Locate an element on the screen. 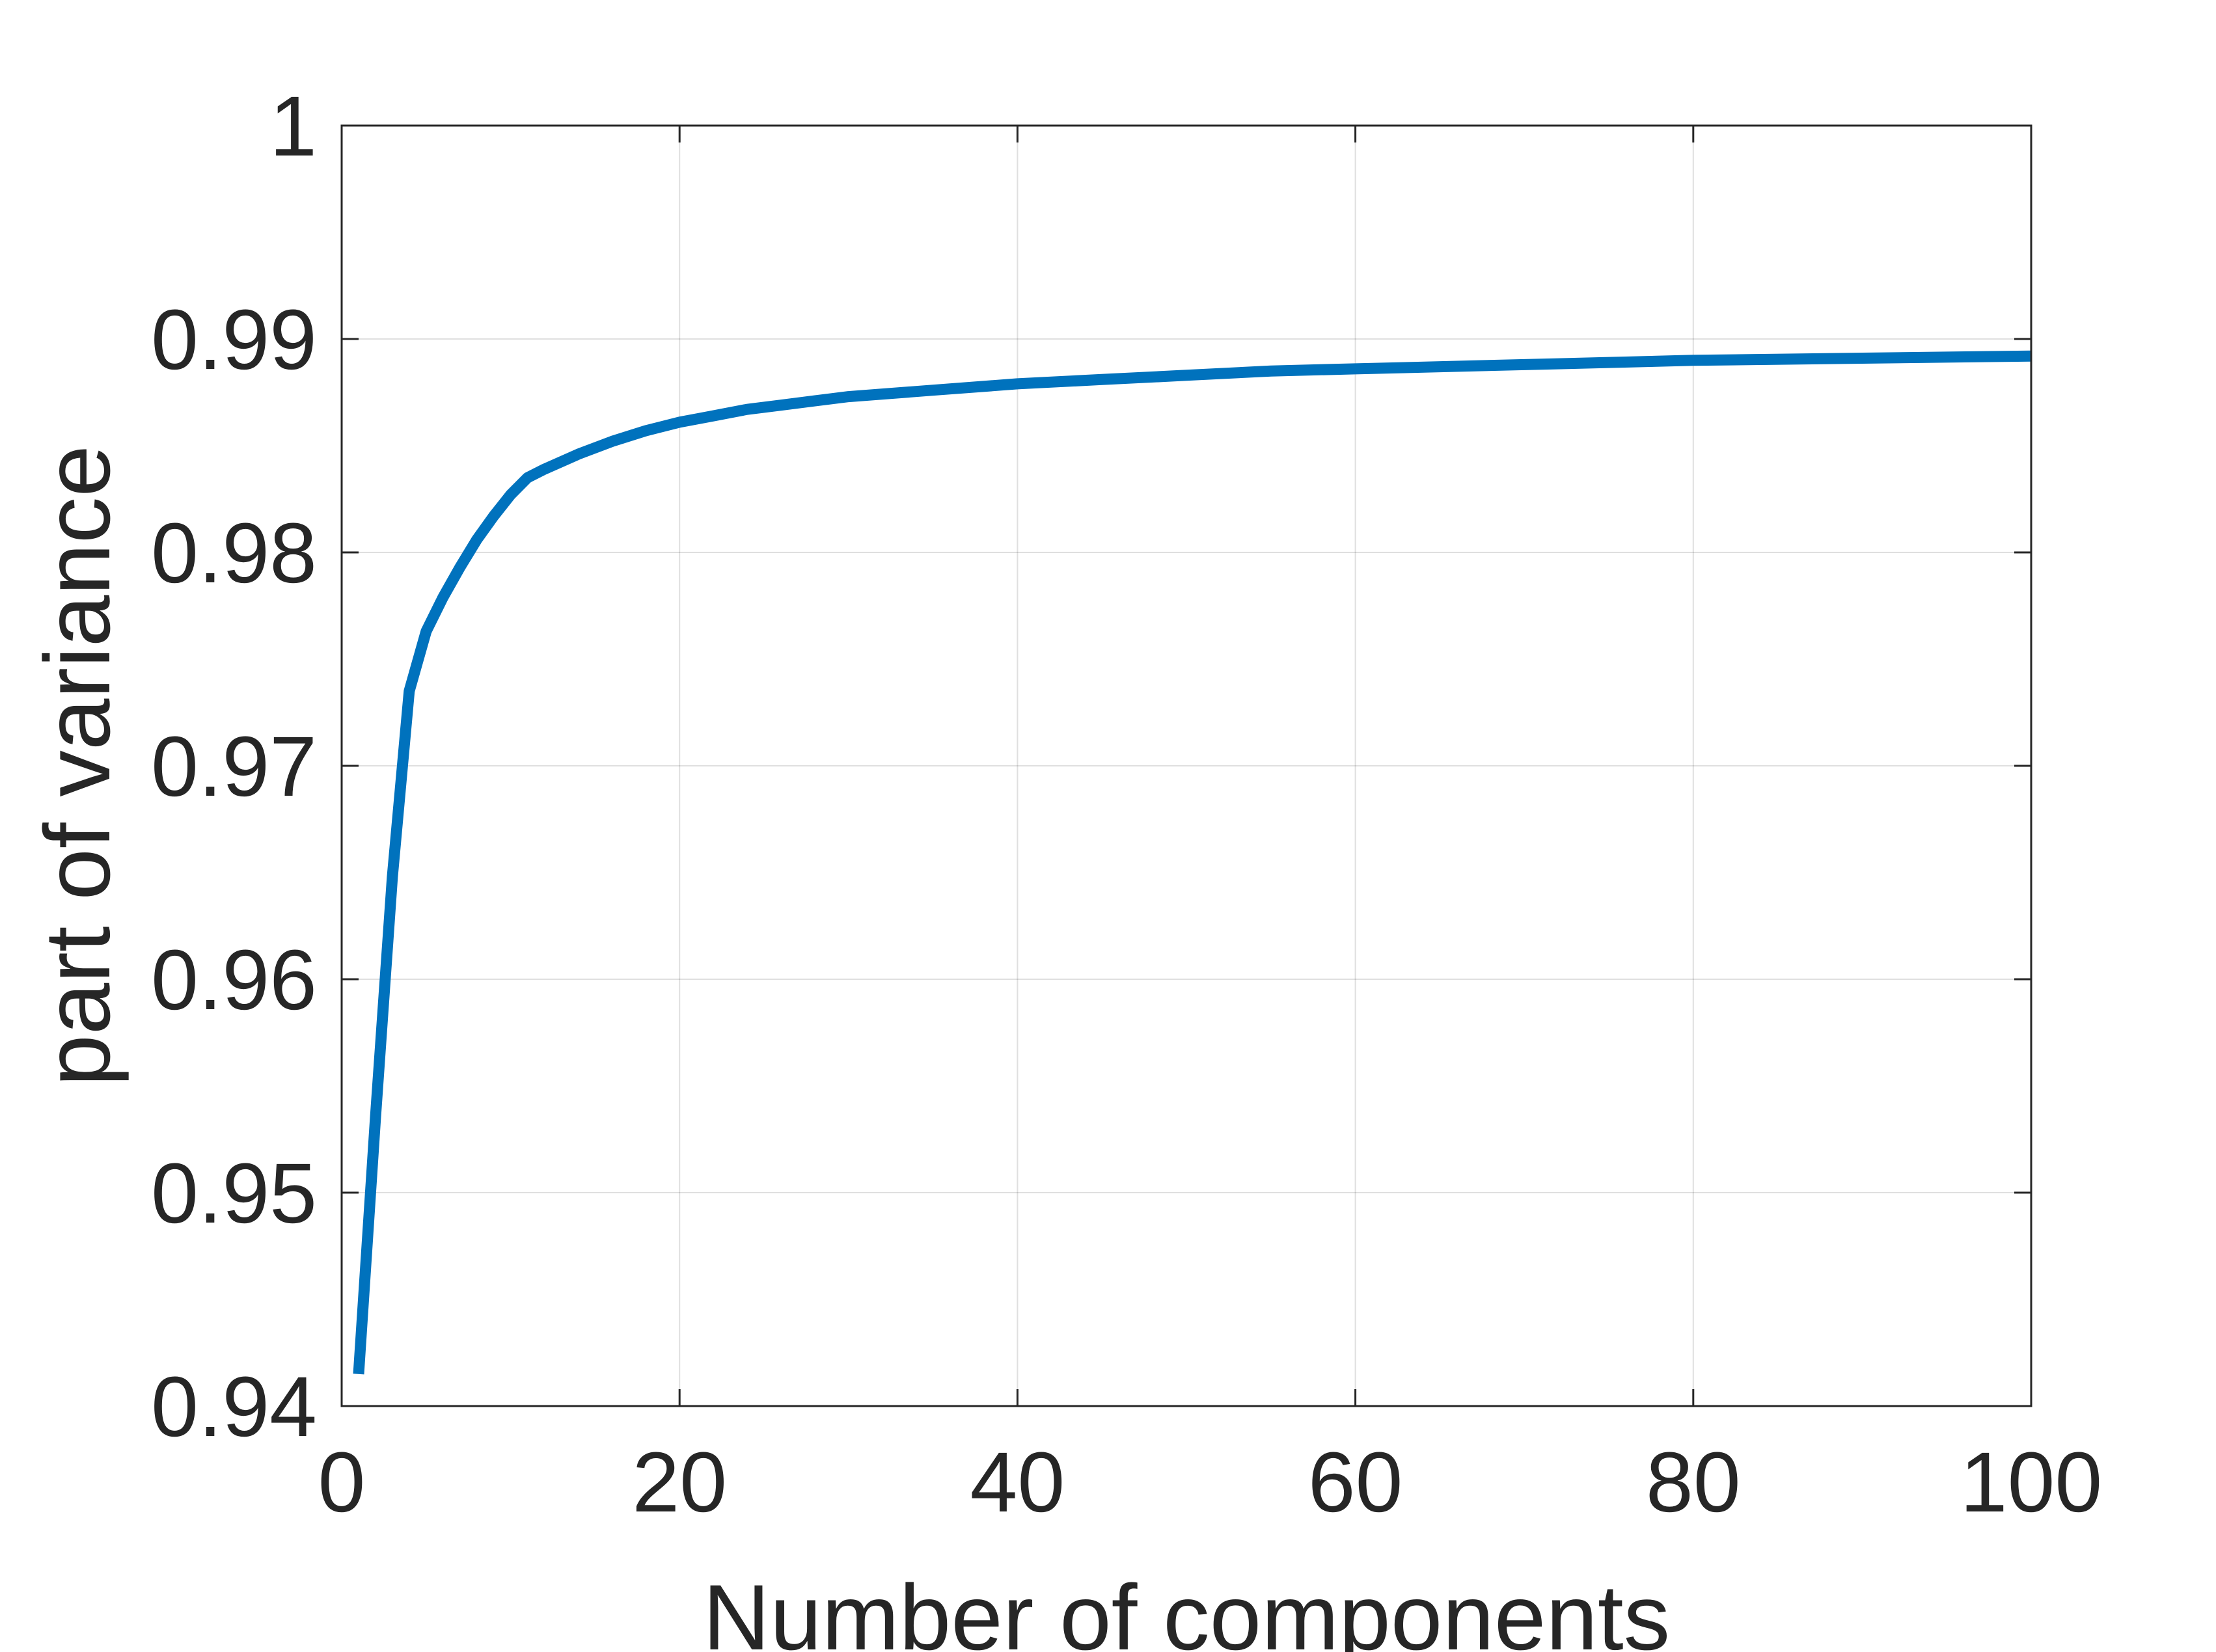 The height and width of the screenshot is (1652, 2216). y-tick-label: 1 is located at coordinates (293, 126).